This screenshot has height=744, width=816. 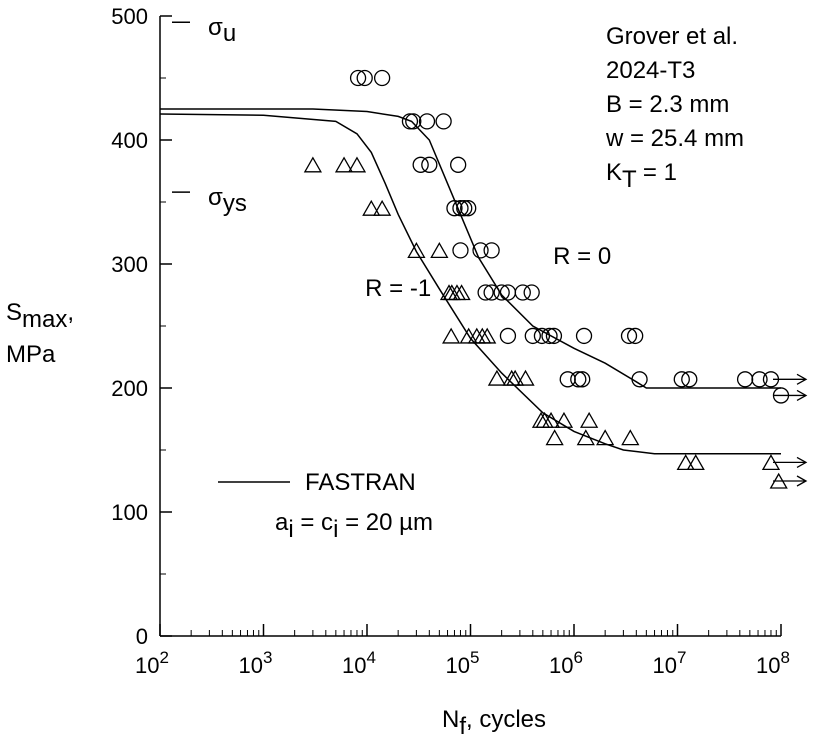 What do you see at coordinates (222, 30) in the screenshot?
I see `stress-marker-label: σu` at bounding box center [222, 30].